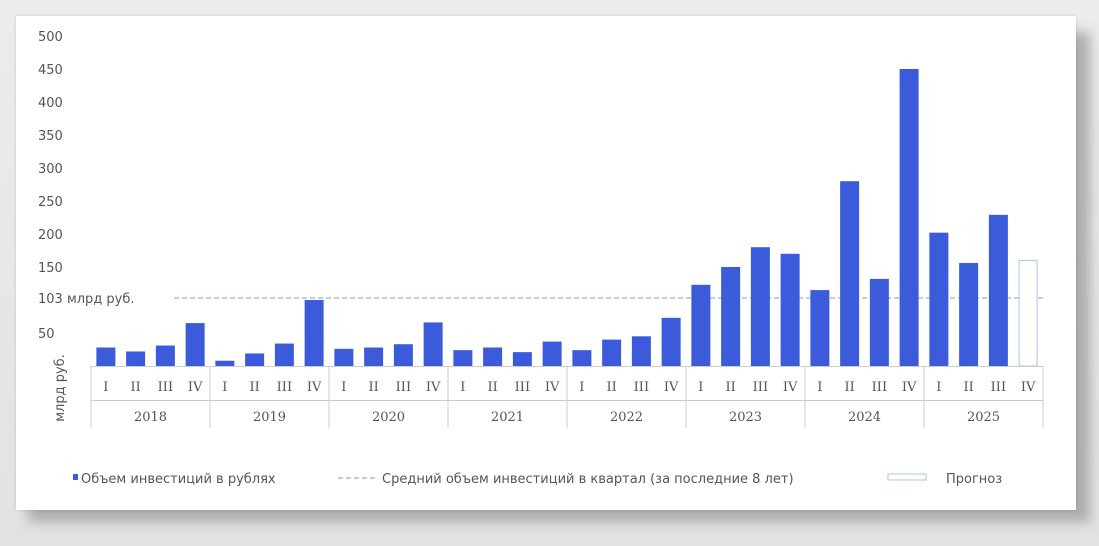 Image resolution: width=1099 pixels, height=546 pixels. I want to click on bar-2024-II, so click(850, 273).